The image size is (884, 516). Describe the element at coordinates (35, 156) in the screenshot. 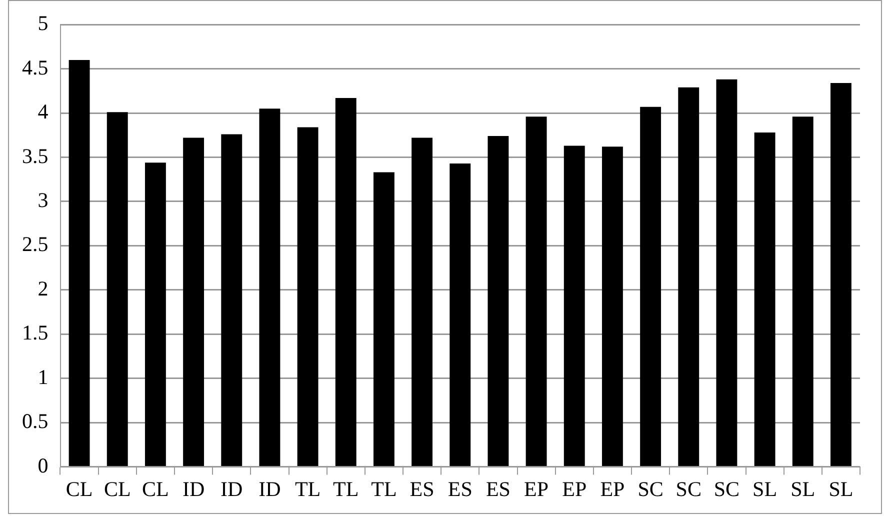

I see `y-tick-label: 3.5` at that location.